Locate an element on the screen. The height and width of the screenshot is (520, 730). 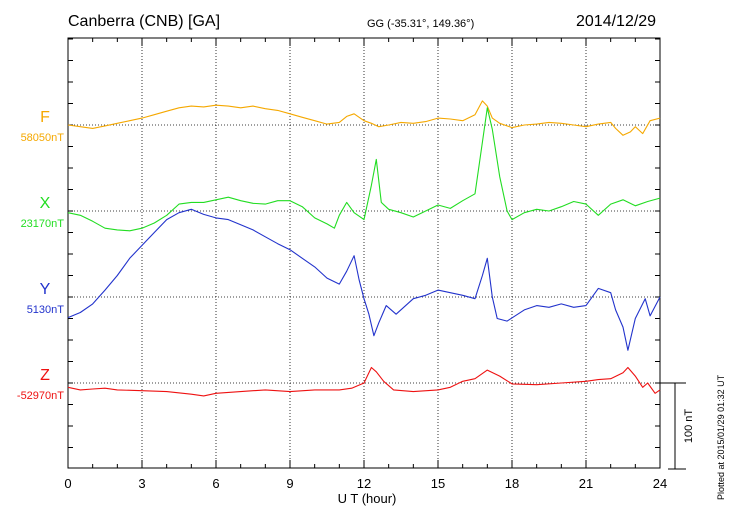
series-baseline-f: 58050nT is located at coordinates (43, 138).